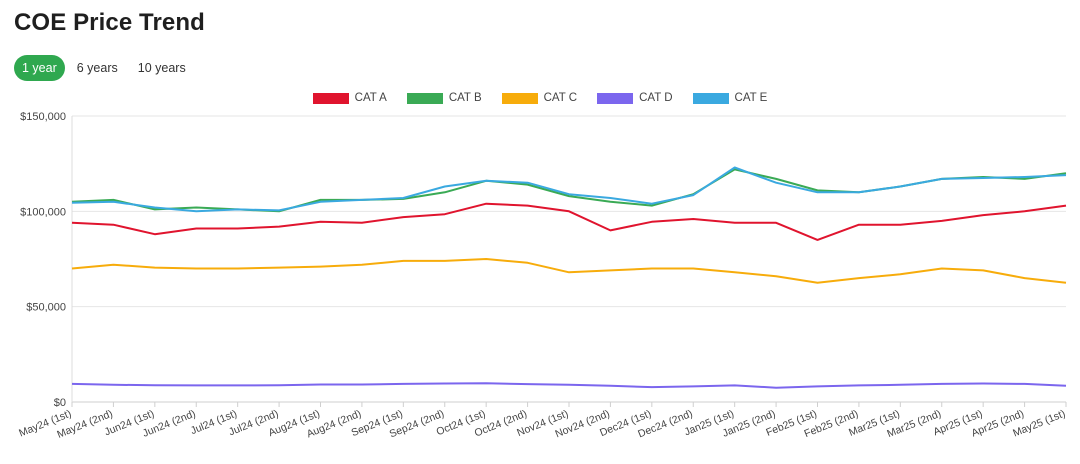 Image resolution: width=1080 pixels, height=464 pixels. I want to click on legend-swatch-cat-b, so click(424, 98).